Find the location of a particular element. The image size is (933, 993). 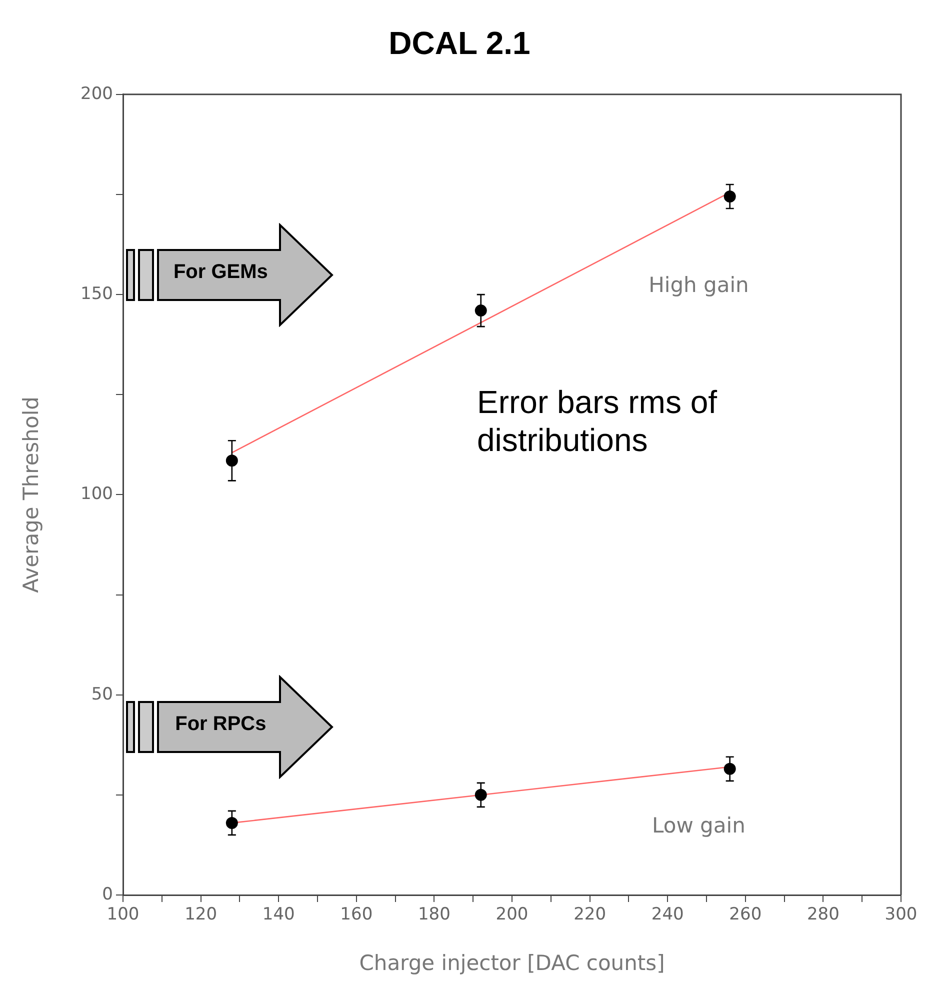

x-tick-label: 160 is located at coordinates (356, 914).